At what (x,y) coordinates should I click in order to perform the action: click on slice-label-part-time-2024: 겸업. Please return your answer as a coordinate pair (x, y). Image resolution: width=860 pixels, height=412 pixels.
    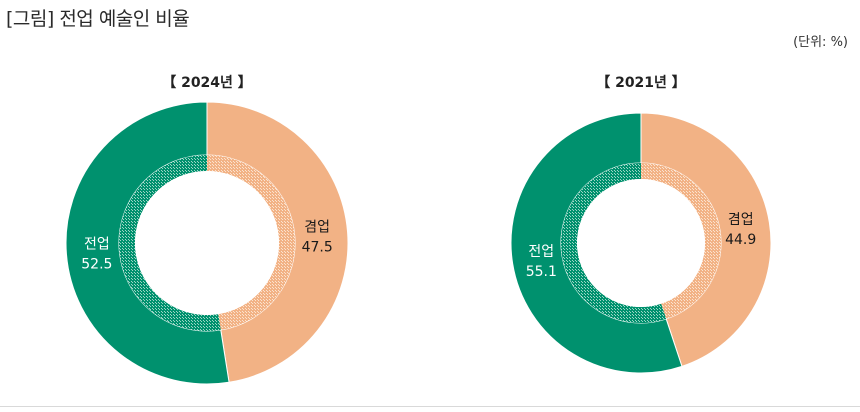
    Looking at the image, I should click on (317, 227).